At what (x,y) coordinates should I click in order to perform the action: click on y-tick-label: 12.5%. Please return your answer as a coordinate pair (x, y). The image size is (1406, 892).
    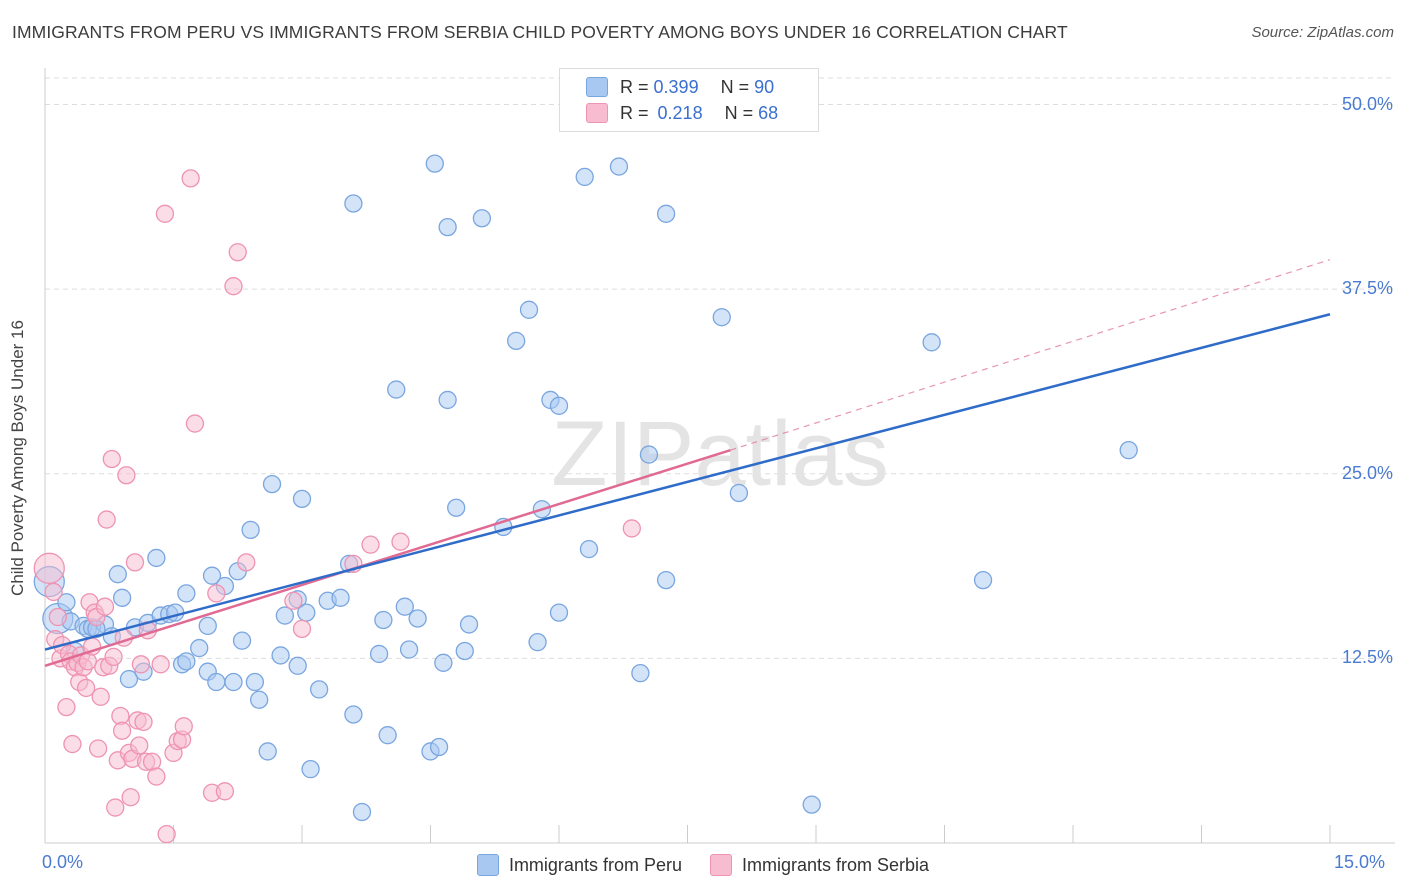
    Looking at the image, I should click on (1367, 657).